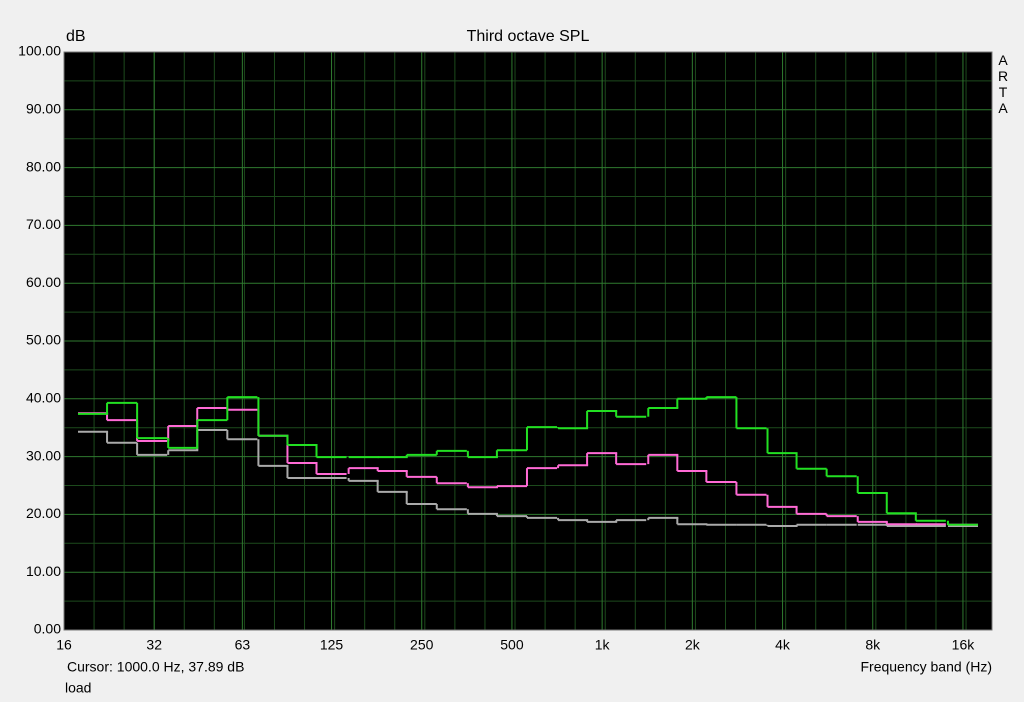  I want to click on y-tick-label: 40.00, so click(43, 398).